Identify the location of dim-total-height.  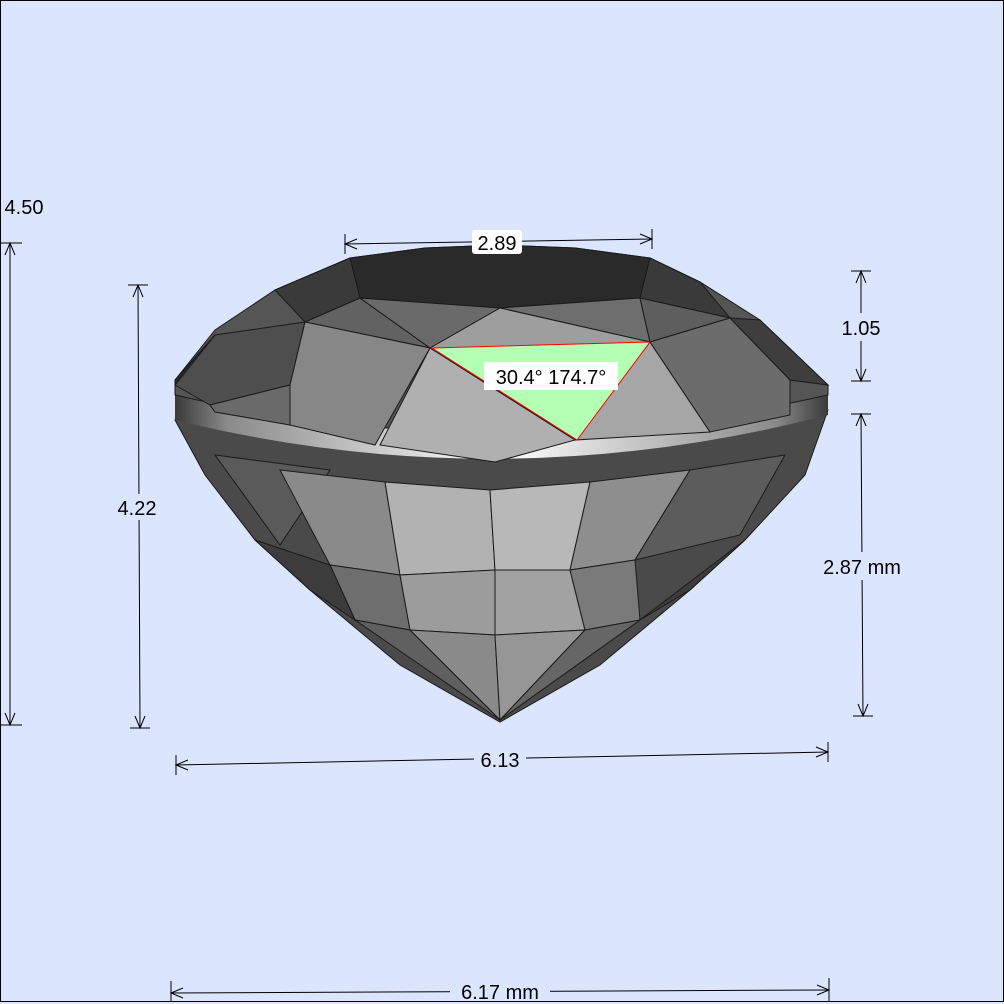
(11, 484).